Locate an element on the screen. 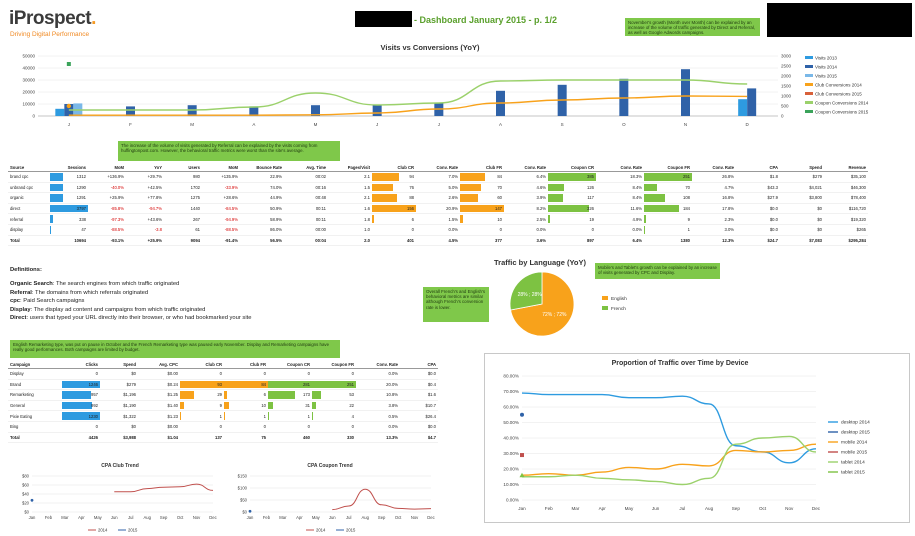 The height and width of the screenshot is (536, 915). x-tick-label: Sep is located at coordinates (164, 517).